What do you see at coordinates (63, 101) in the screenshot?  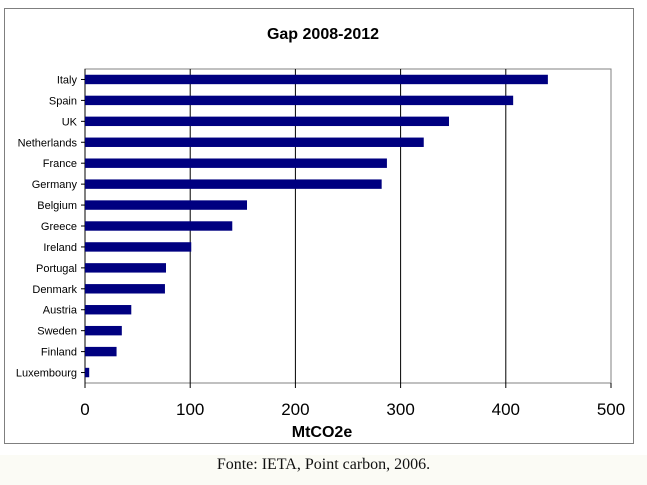 I see `category-label: Spain` at bounding box center [63, 101].